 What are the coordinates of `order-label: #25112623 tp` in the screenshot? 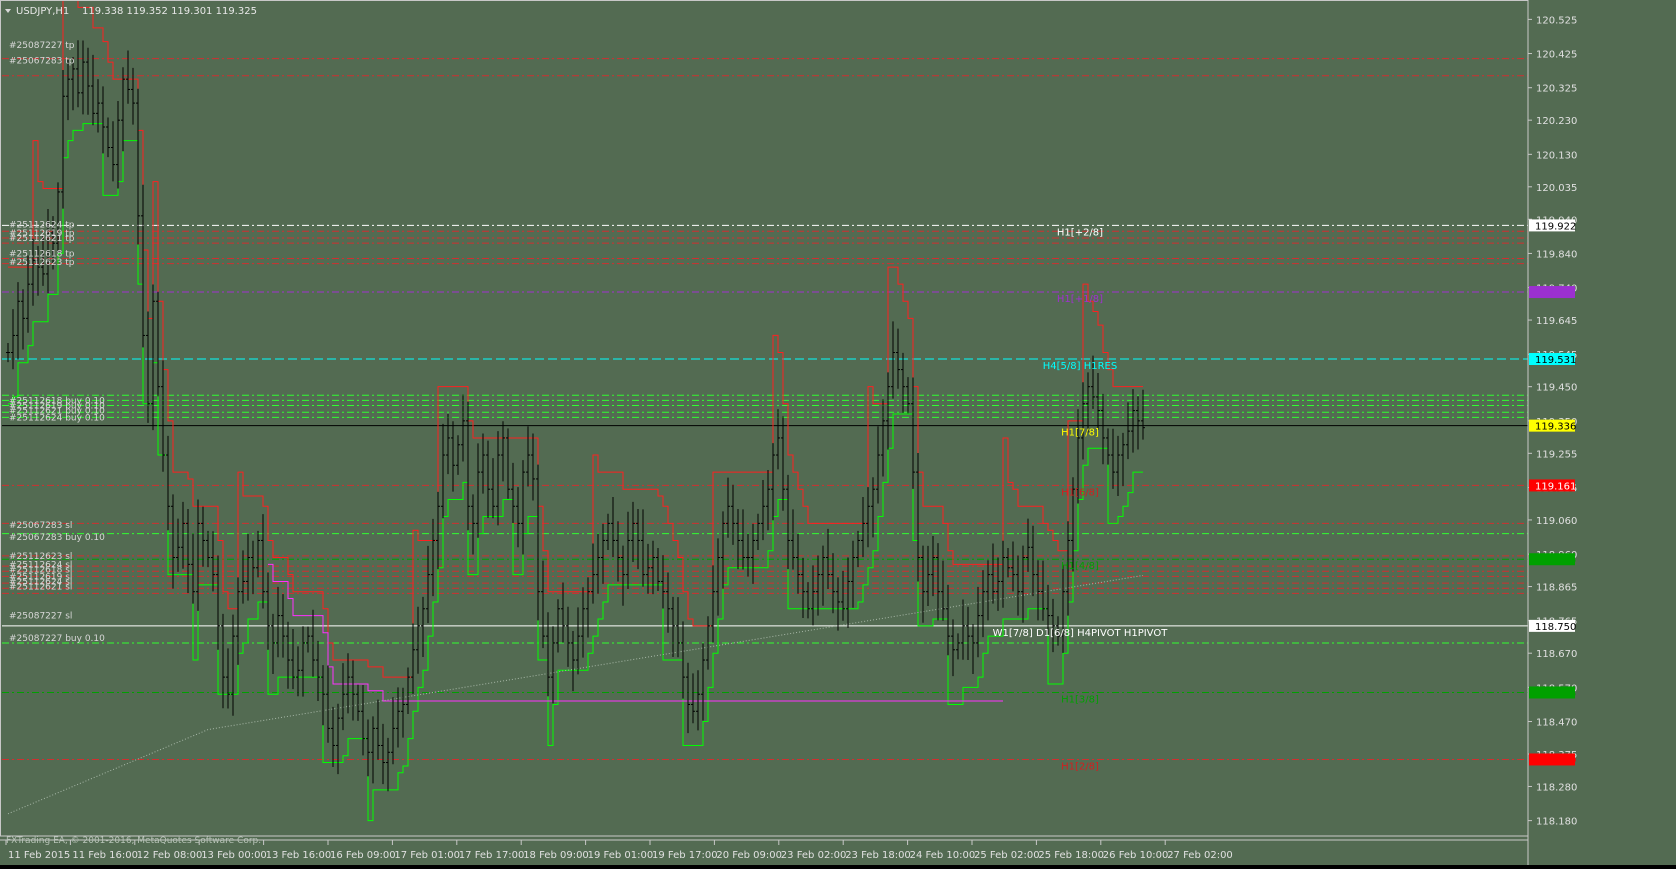 It's located at (42, 263).